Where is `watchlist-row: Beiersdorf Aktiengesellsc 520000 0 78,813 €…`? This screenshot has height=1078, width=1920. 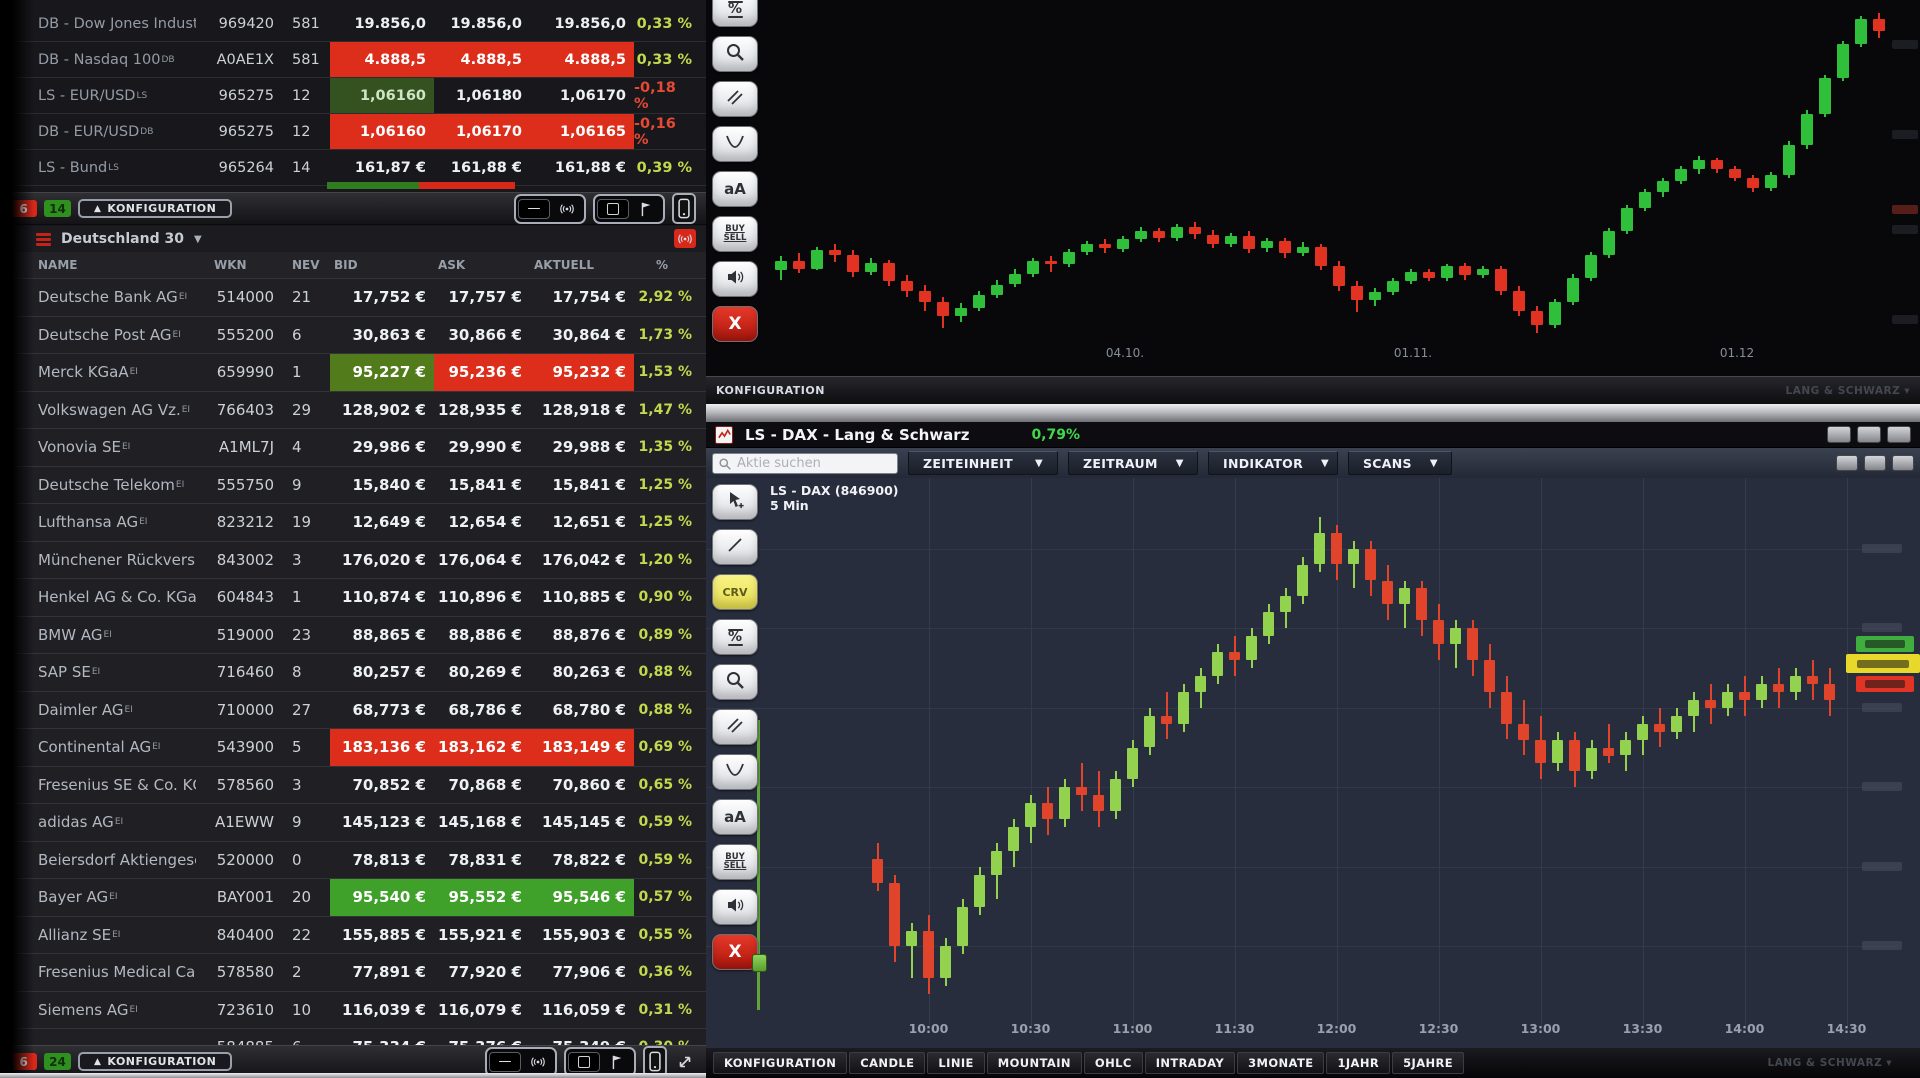 watchlist-row: Beiersdorf Aktiengesellsc 520000 0 78,813 €… is located at coordinates (353, 859).